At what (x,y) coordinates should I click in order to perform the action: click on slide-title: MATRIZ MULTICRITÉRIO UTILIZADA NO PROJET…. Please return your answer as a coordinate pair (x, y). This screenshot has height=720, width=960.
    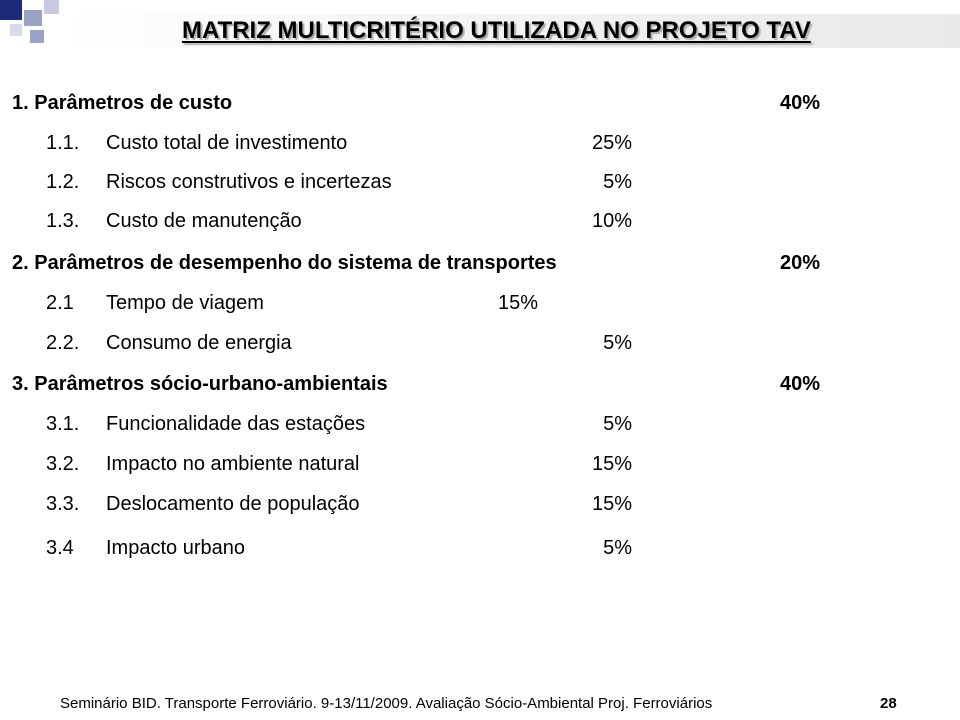
    Looking at the image, I should click on (496, 30).